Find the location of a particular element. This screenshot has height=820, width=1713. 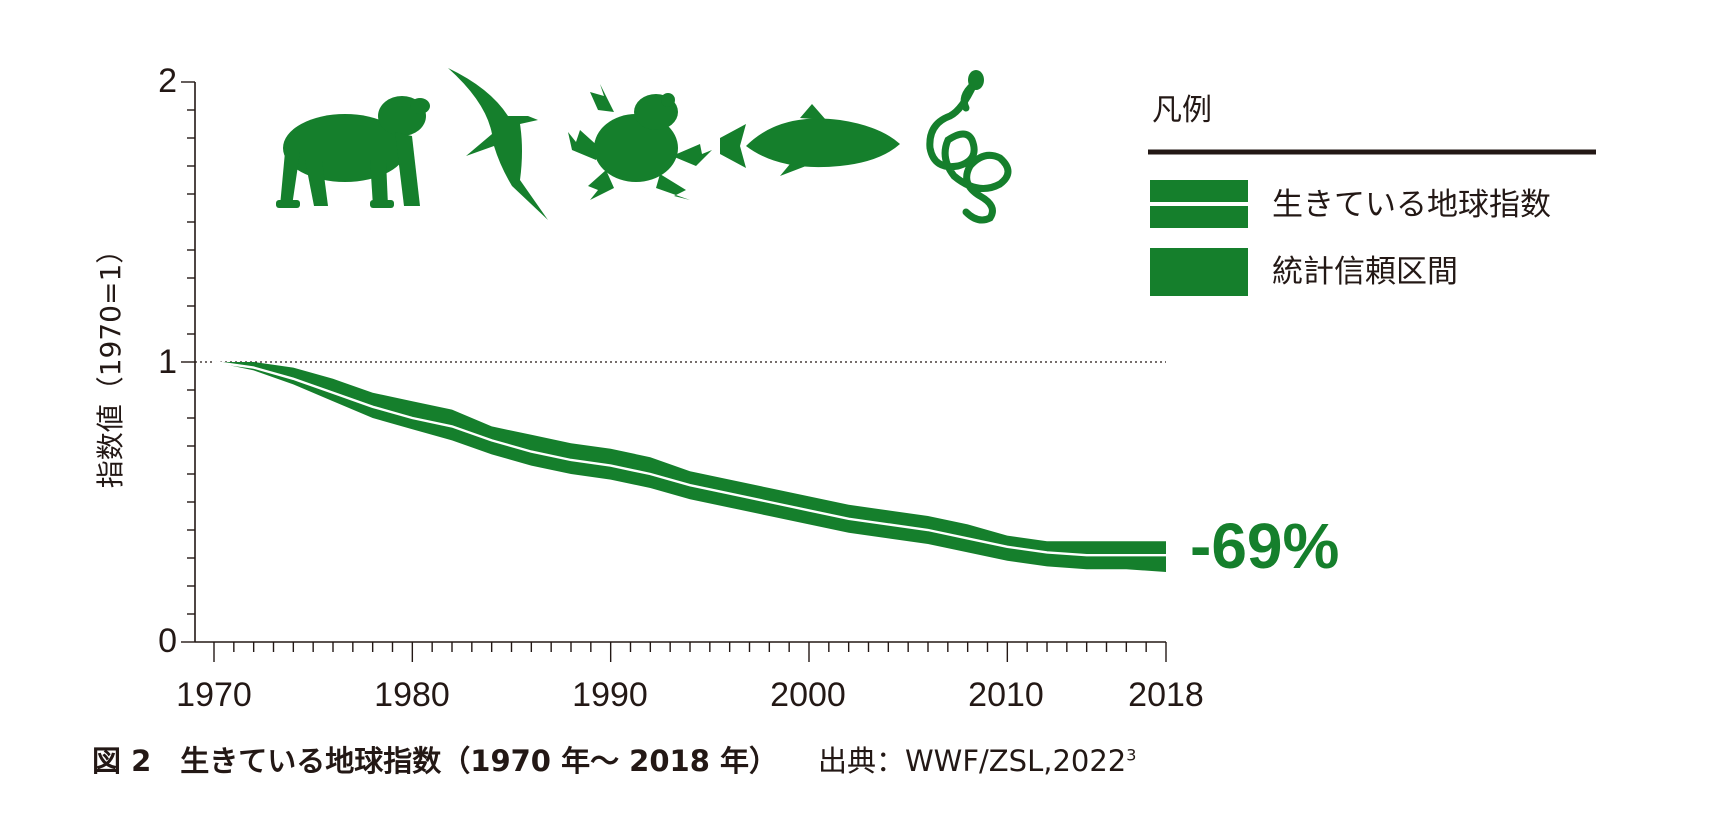

y-axis-ticks is located at coordinates (188, 362).